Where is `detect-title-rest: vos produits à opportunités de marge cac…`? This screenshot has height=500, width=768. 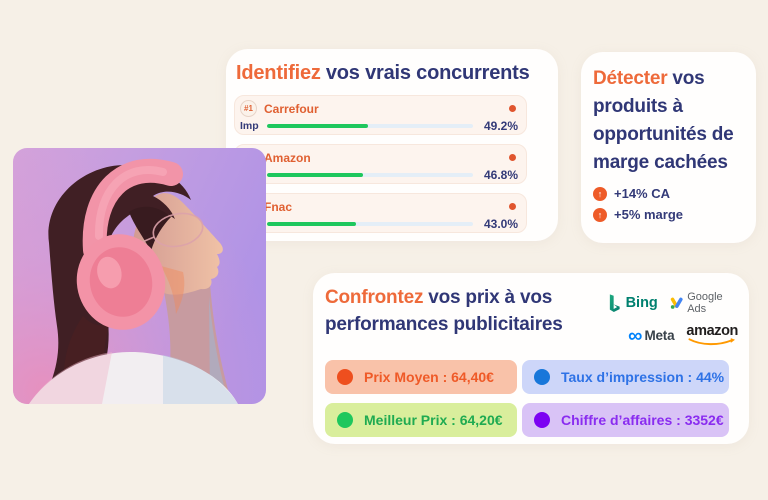 detect-title-rest: vos produits à opportunités de marge cac… is located at coordinates (663, 121).